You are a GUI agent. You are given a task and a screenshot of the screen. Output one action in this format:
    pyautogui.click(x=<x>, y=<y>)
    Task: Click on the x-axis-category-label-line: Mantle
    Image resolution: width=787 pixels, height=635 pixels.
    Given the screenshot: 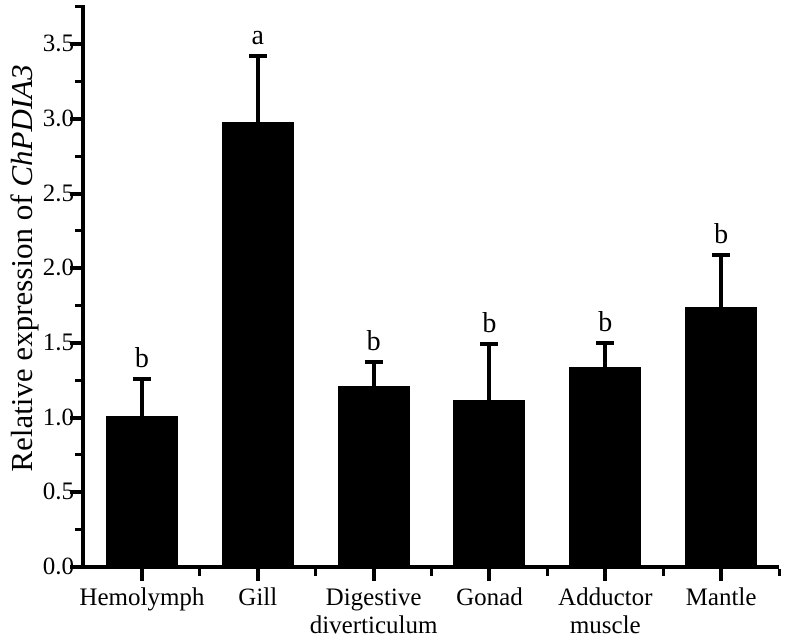 What is the action you would take?
    pyautogui.click(x=721, y=597)
    